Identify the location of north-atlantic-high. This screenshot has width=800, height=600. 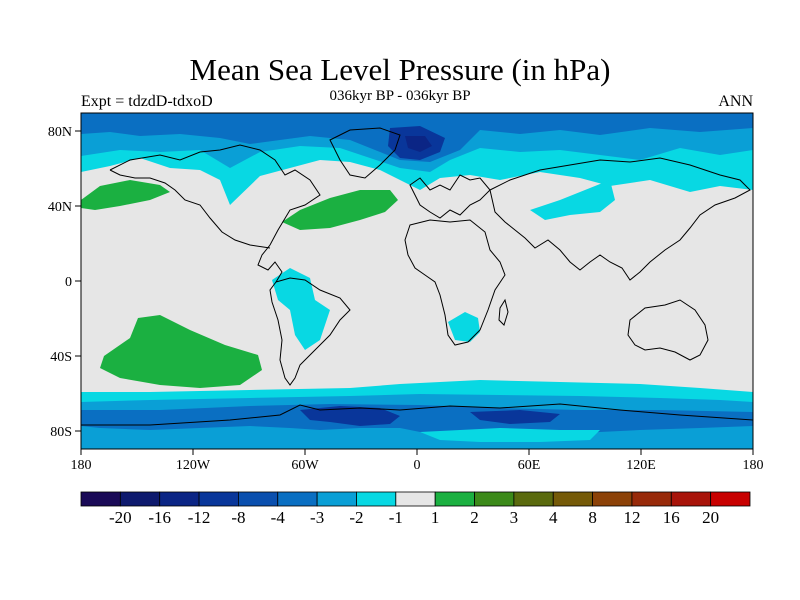
(340, 210).